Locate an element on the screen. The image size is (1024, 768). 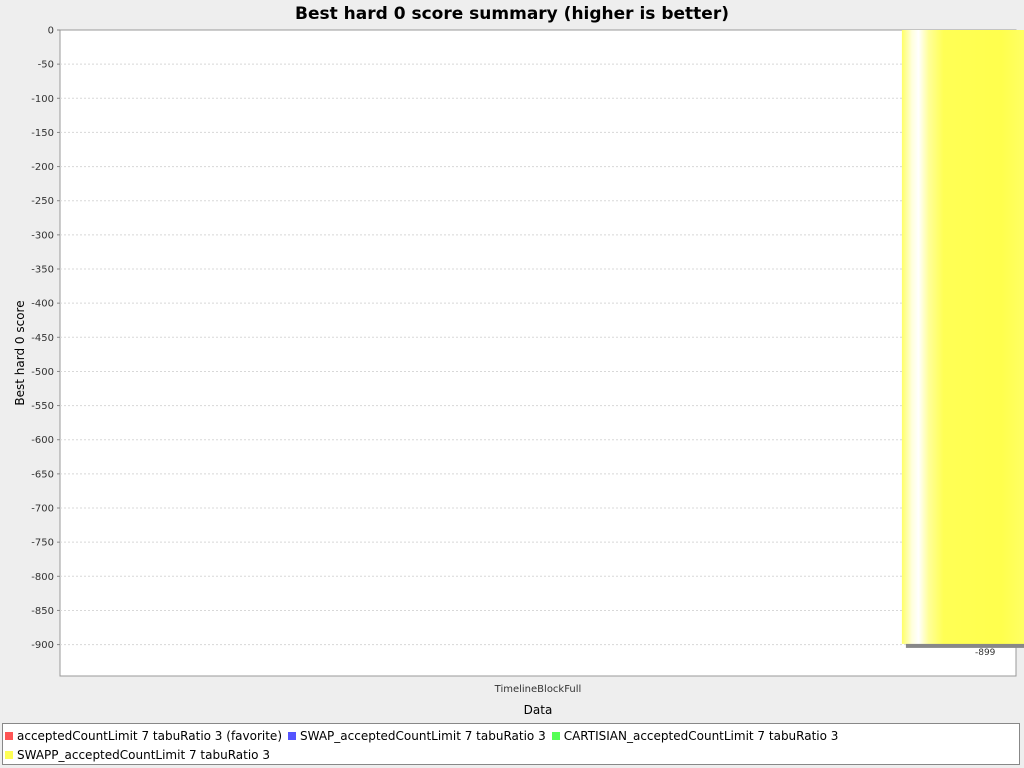
y-tick-label: -350 is located at coordinates (42, 270).